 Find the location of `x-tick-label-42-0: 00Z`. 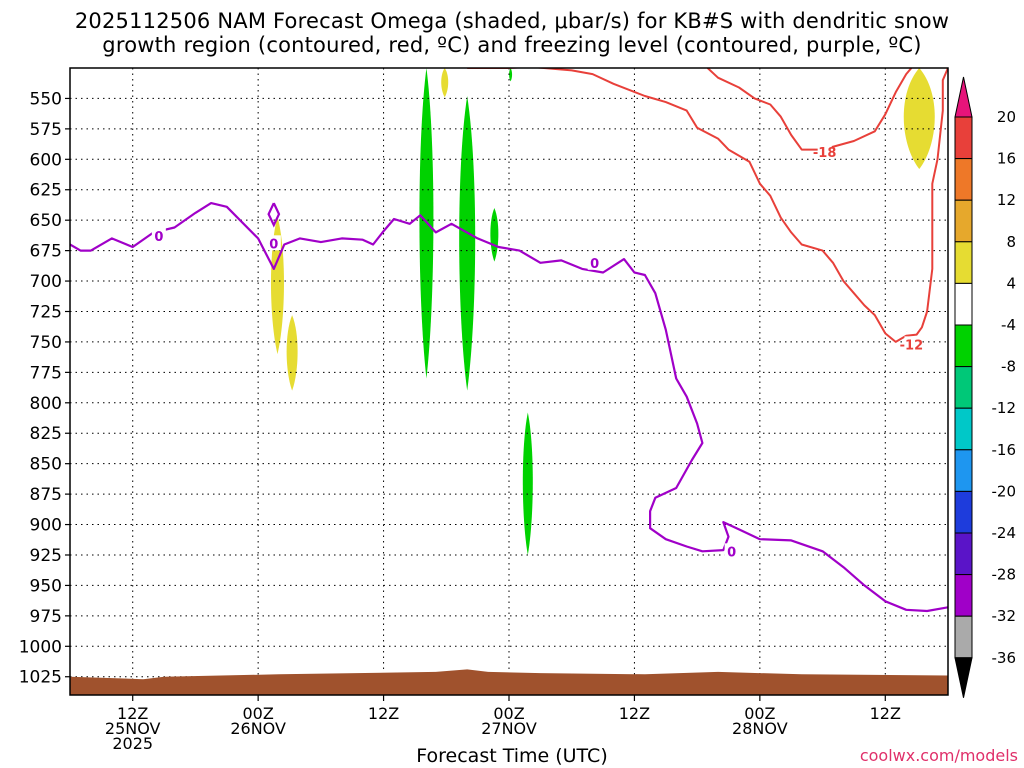

x-tick-label-42-0: 00Z is located at coordinates (508, 713).